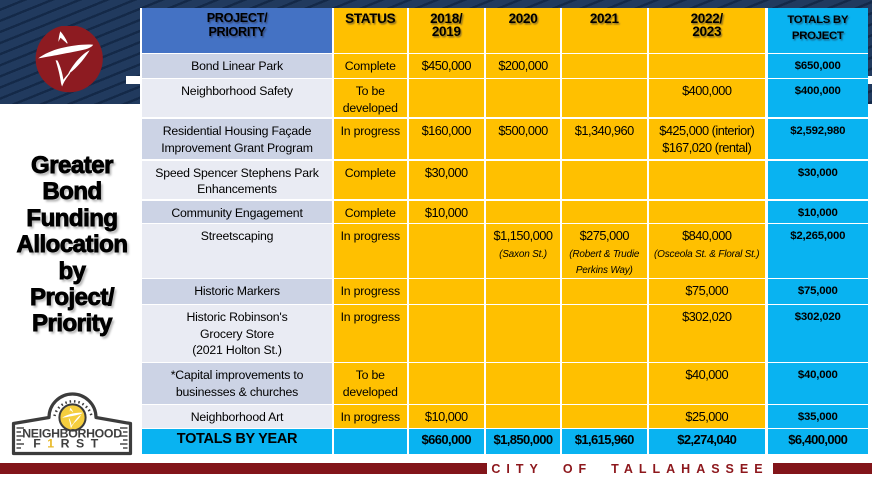  I want to click on svg-text: NEIGHBORHOOD, so click(72, 434).